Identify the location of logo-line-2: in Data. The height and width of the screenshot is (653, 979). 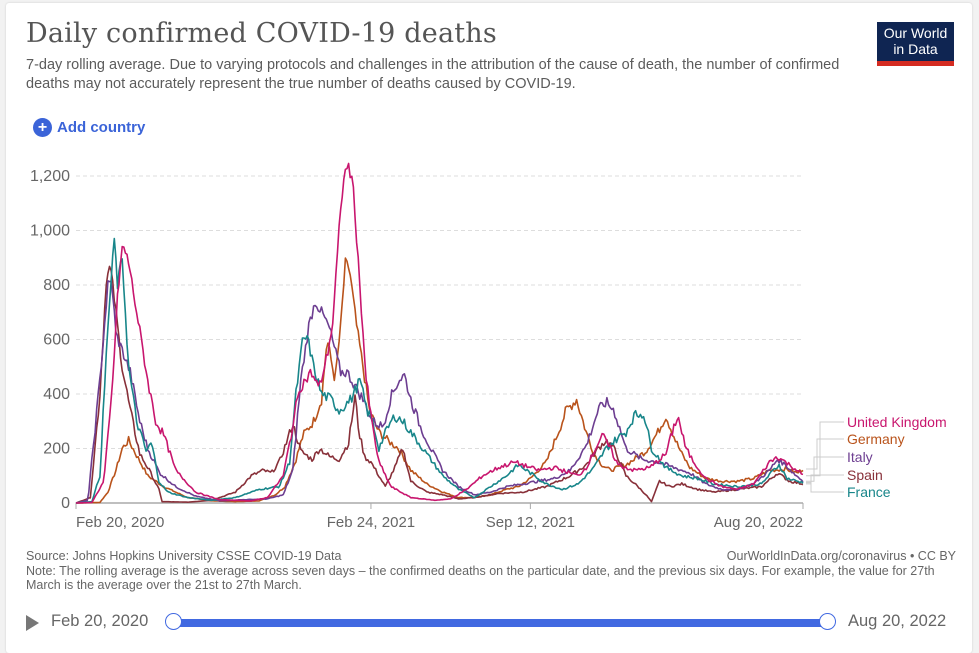
(915, 49).